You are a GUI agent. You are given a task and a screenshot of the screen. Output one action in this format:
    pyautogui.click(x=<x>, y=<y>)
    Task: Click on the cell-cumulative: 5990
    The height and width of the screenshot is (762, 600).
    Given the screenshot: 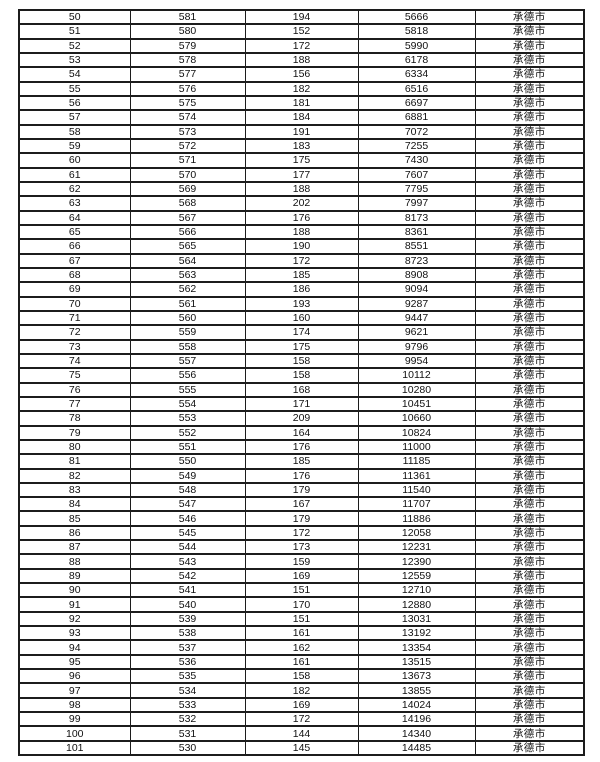 What is the action you would take?
    pyautogui.click(x=416, y=46)
    